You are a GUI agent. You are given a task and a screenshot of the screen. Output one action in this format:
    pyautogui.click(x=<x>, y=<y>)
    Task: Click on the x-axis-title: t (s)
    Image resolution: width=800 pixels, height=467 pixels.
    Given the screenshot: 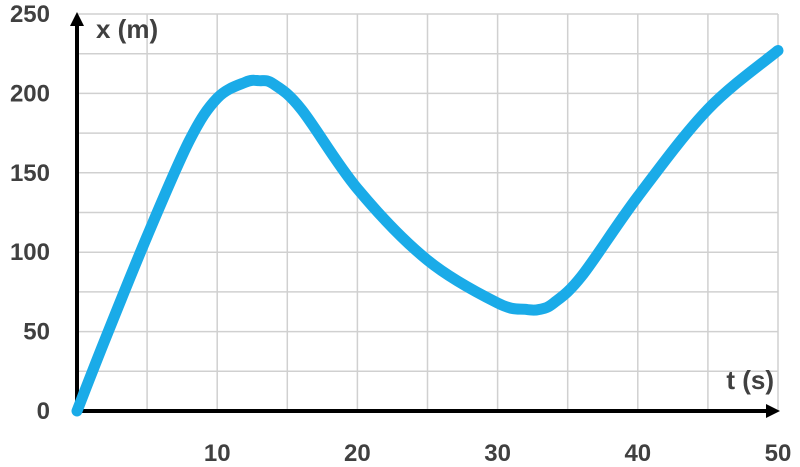 What is the action you would take?
    pyautogui.click(x=750, y=380)
    